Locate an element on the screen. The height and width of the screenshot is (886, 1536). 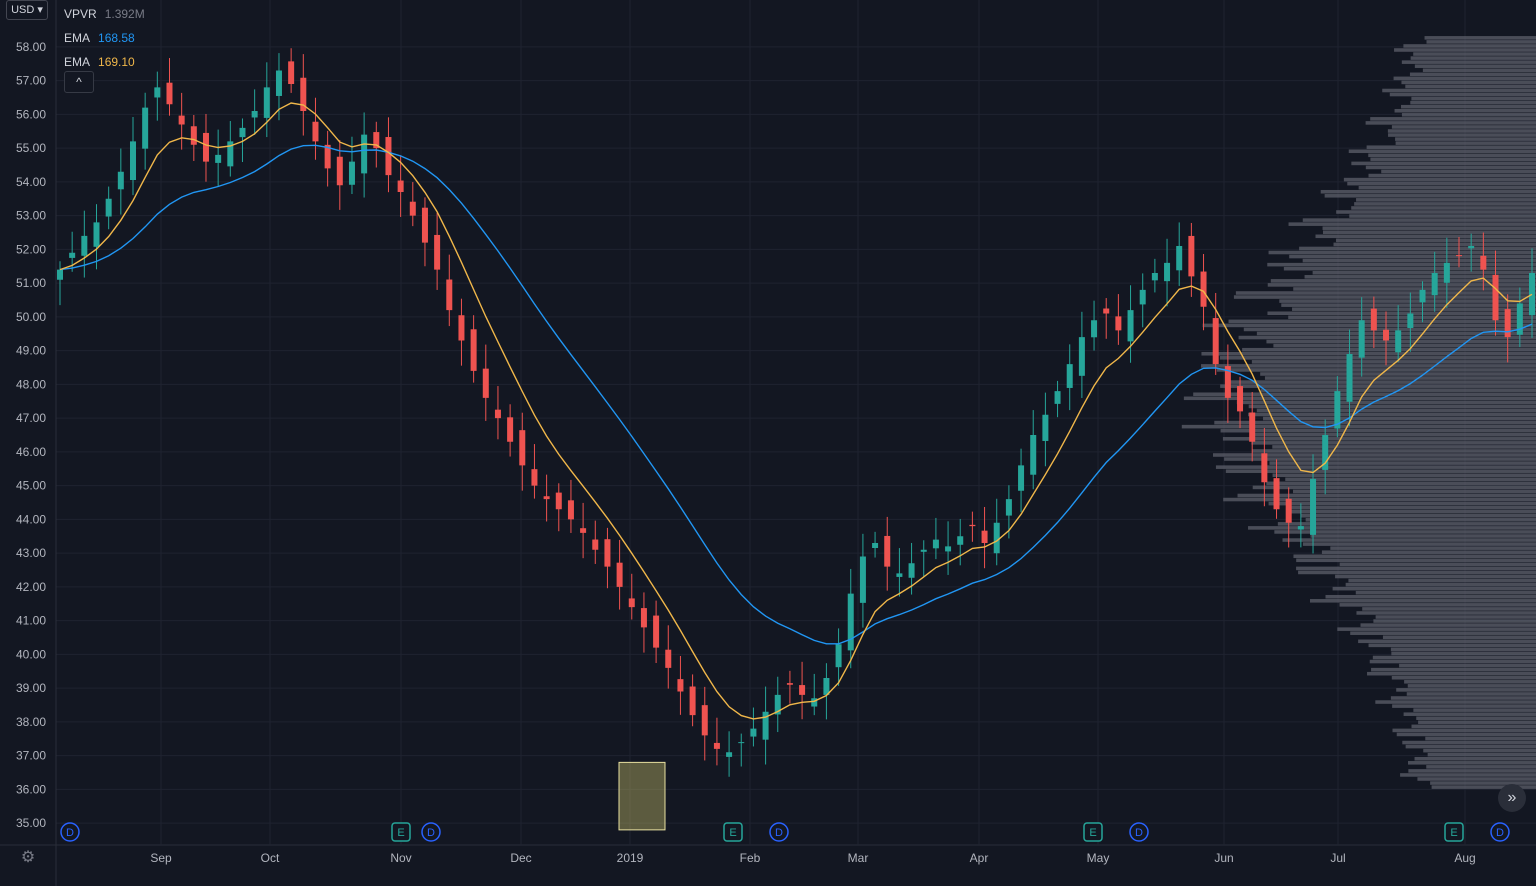
y-tick-label: 41.00 is located at coordinates (31, 621).